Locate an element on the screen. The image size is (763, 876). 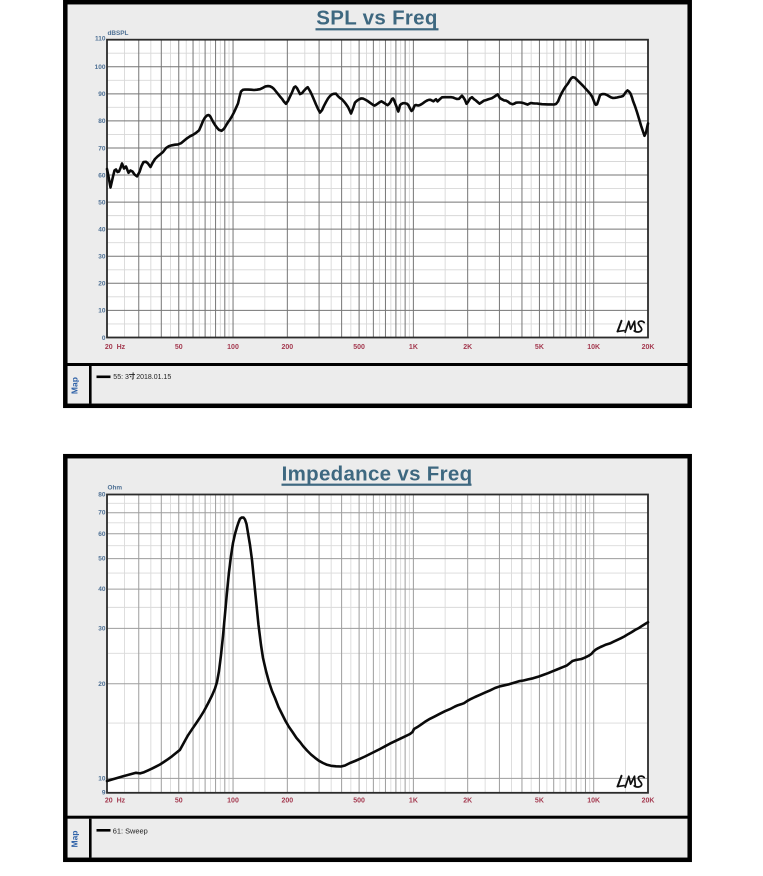
svg-text: Impedance vs Freq is located at coordinates (377, 474).